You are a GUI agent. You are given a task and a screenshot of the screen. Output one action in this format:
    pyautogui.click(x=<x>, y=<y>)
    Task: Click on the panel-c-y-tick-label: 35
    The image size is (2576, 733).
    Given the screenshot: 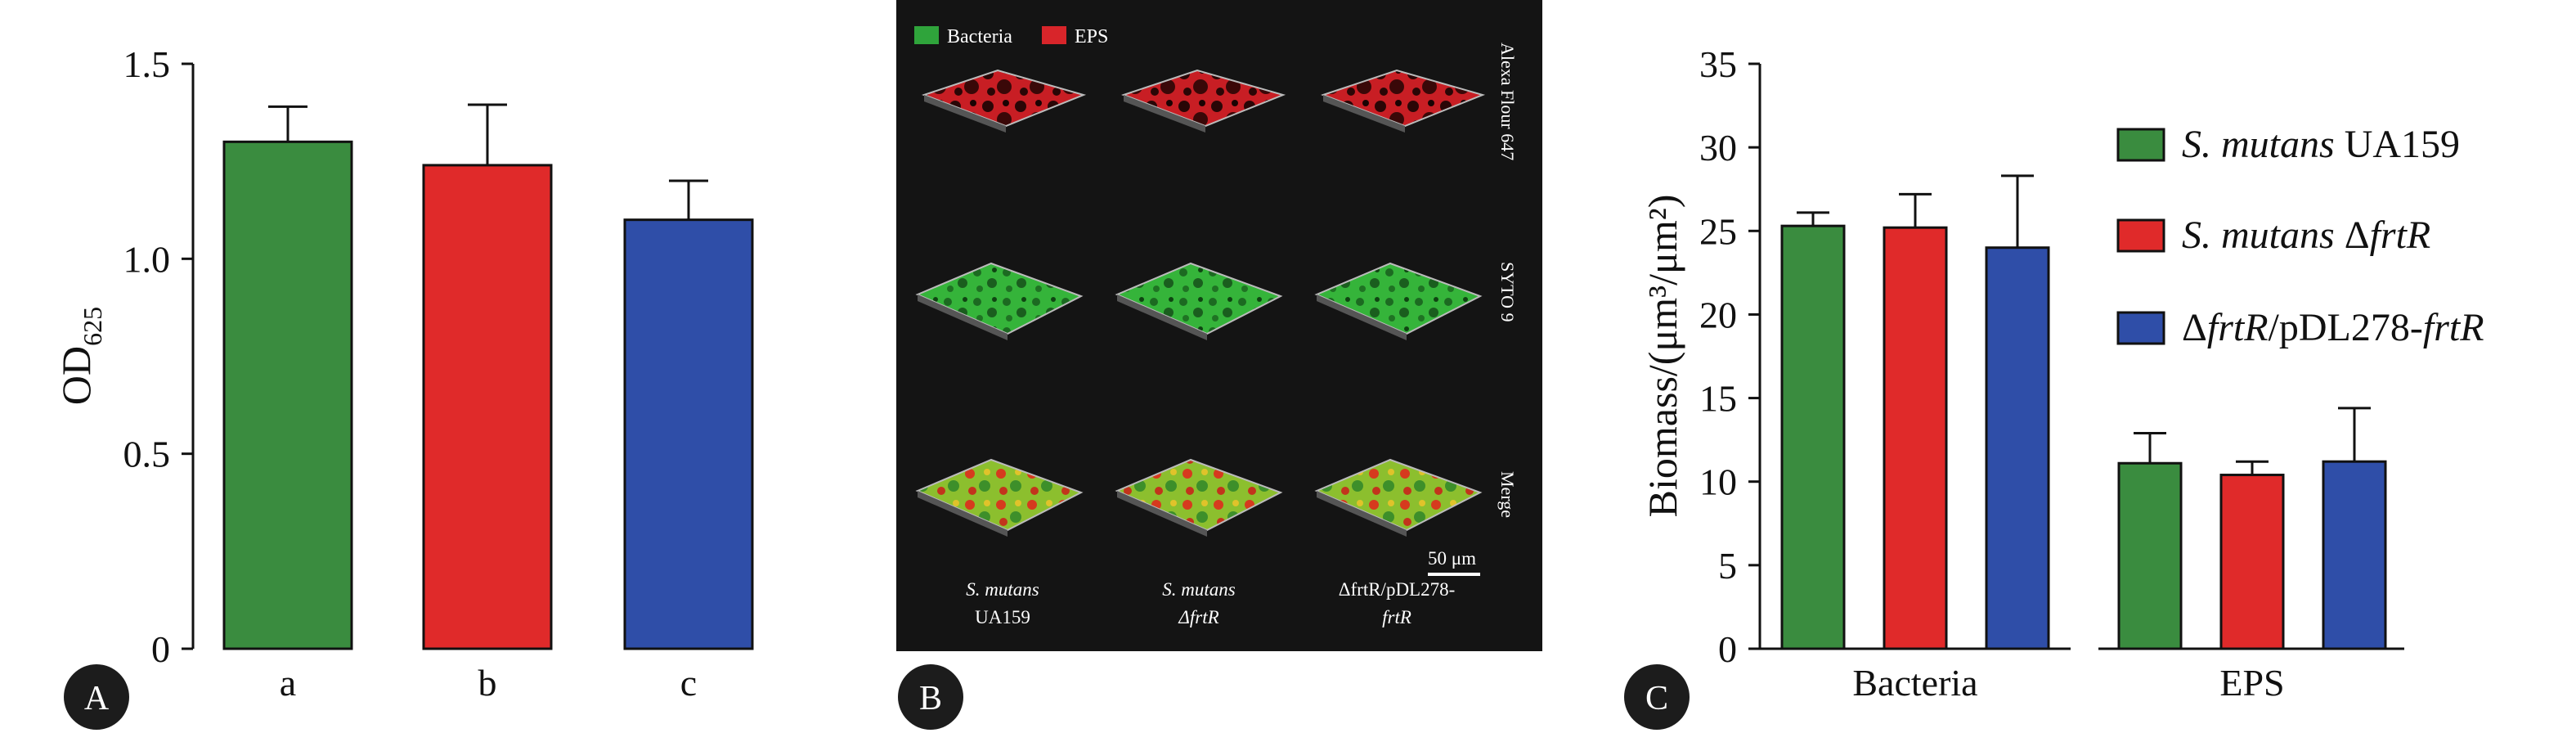 What is the action you would take?
    pyautogui.click(x=1718, y=64)
    